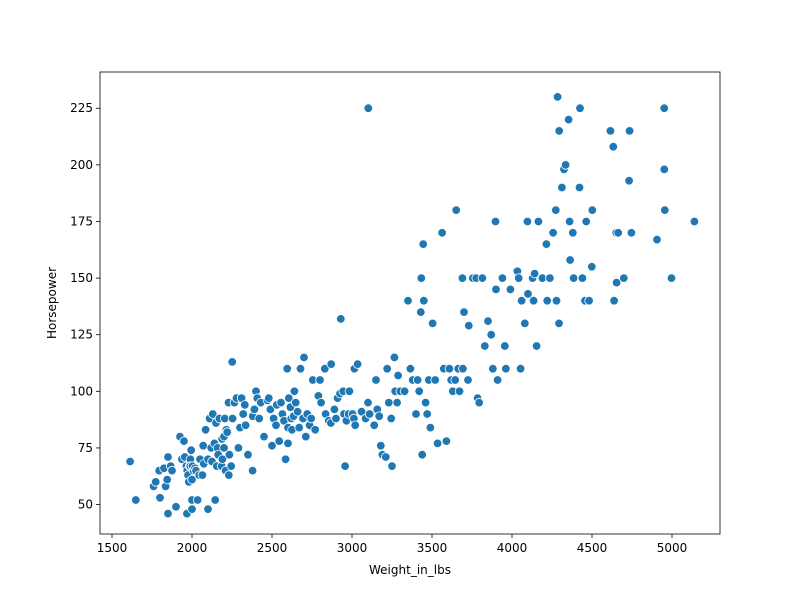  I want to click on x-tick-label: 3000, so click(352, 548).